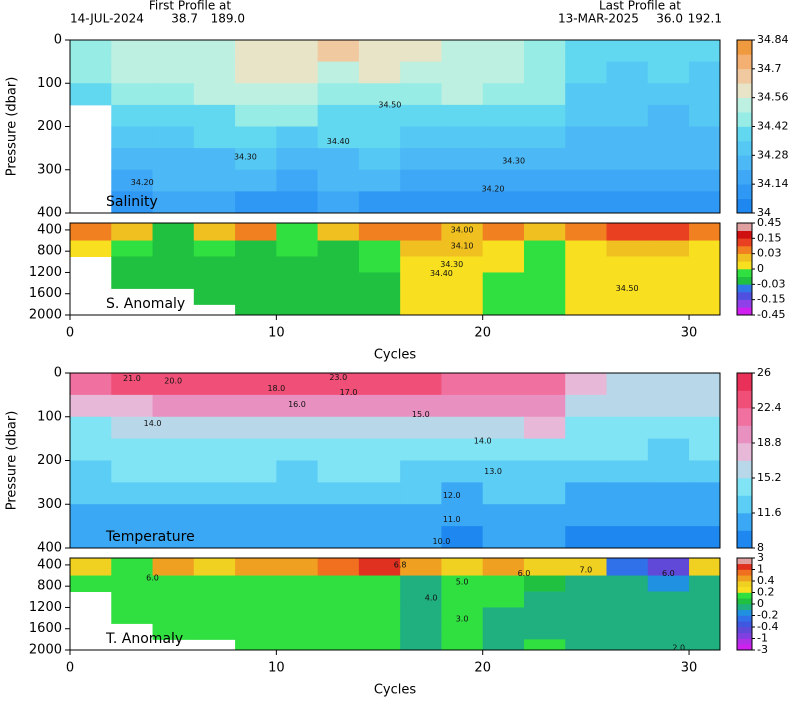 Image resolution: width=800 pixels, height=704 pixels. Describe the element at coordinates (689, 668) in the screenshot. I see `x-tick-label: 30` at that location.